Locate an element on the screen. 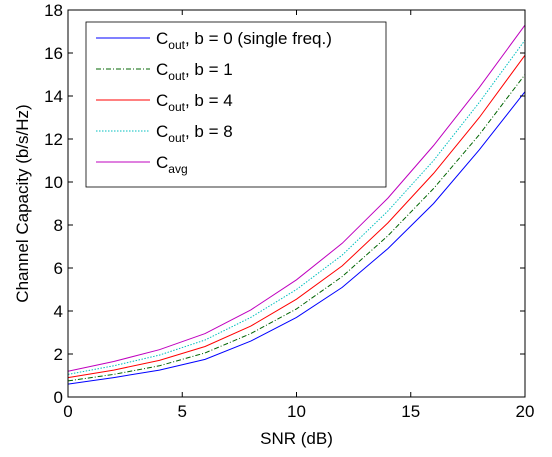  x-tick-label: 0 is located at coordinates (67, 411).